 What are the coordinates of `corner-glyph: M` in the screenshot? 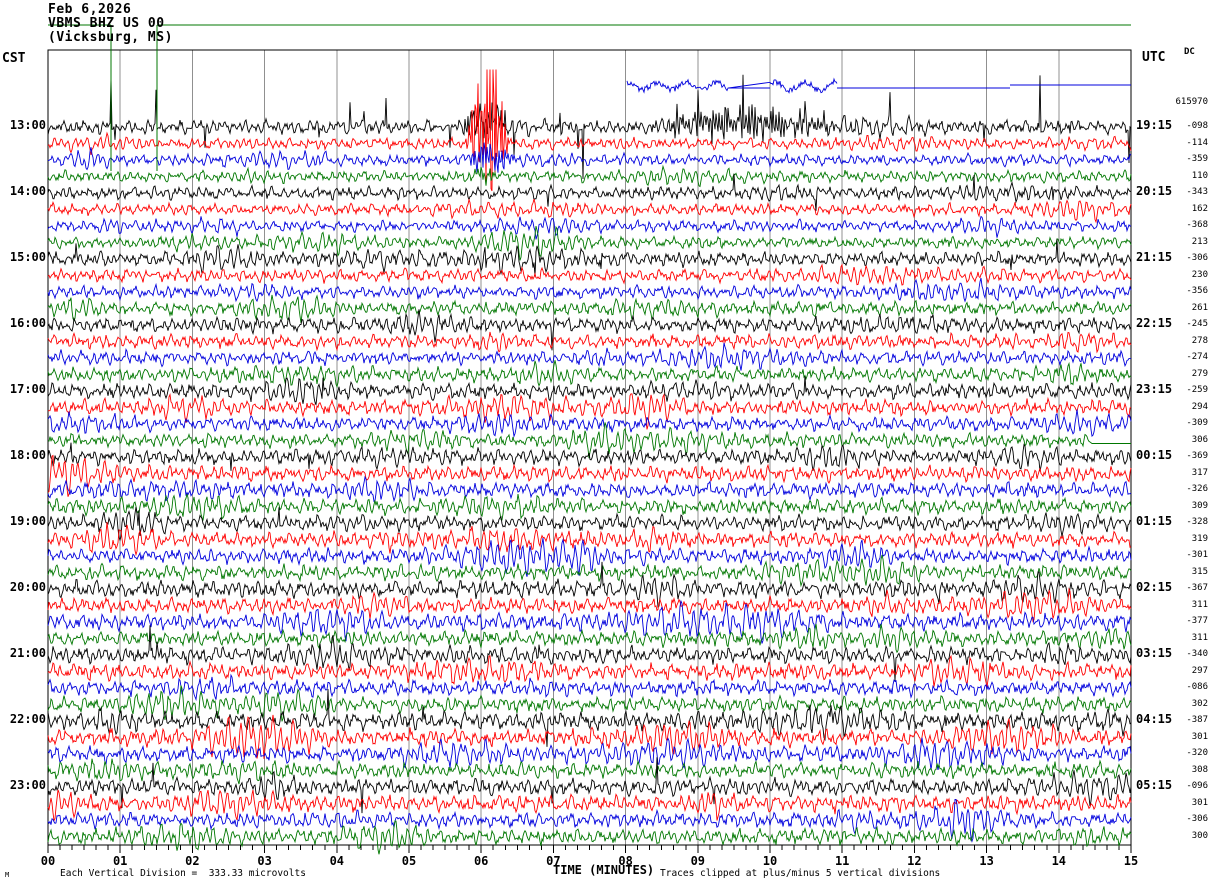 It's located at (7, 875).